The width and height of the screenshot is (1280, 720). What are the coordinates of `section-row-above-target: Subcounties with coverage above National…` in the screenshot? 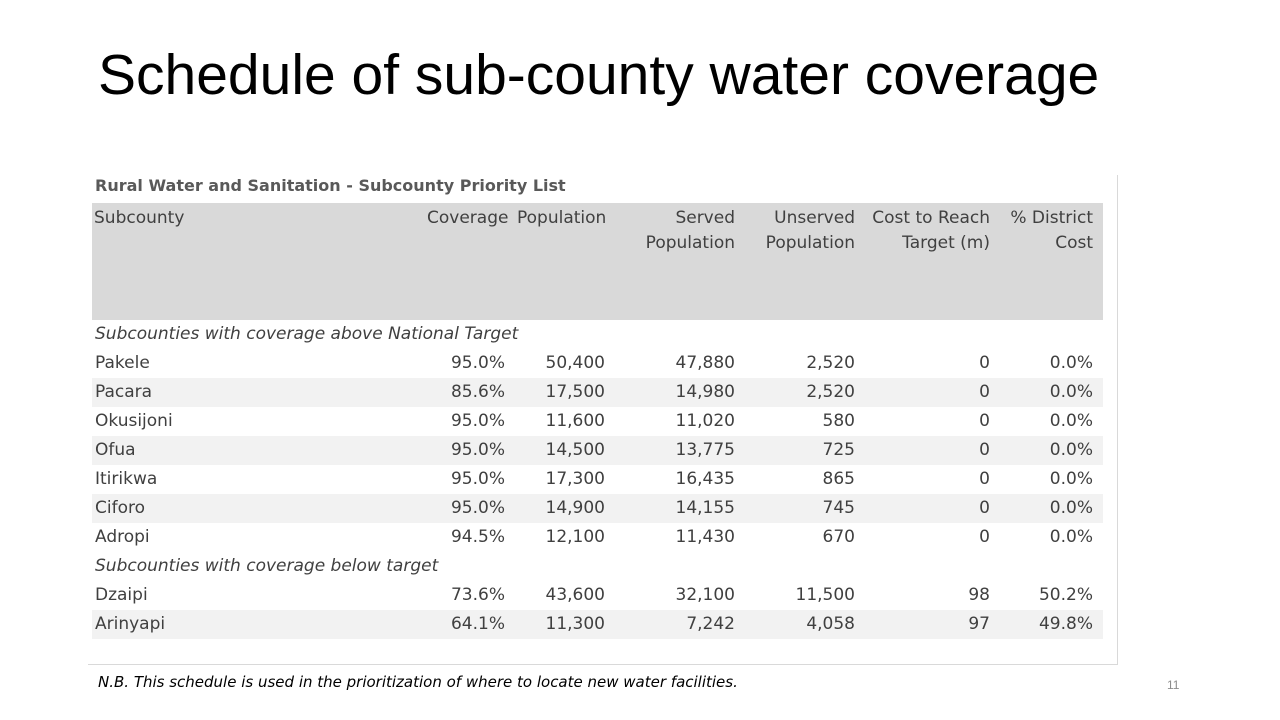 It's located at (597, 334).